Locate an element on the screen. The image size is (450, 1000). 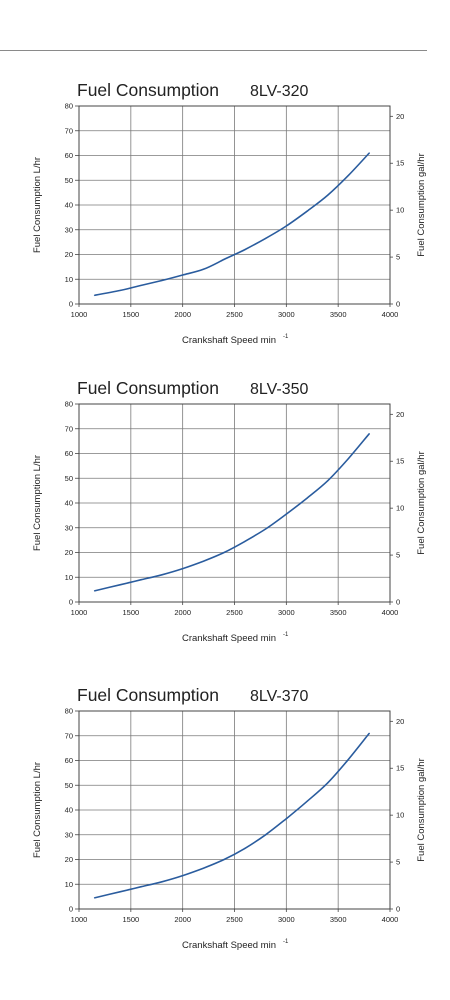
y-tick-label: 40 is located at coordinates (69, 503).